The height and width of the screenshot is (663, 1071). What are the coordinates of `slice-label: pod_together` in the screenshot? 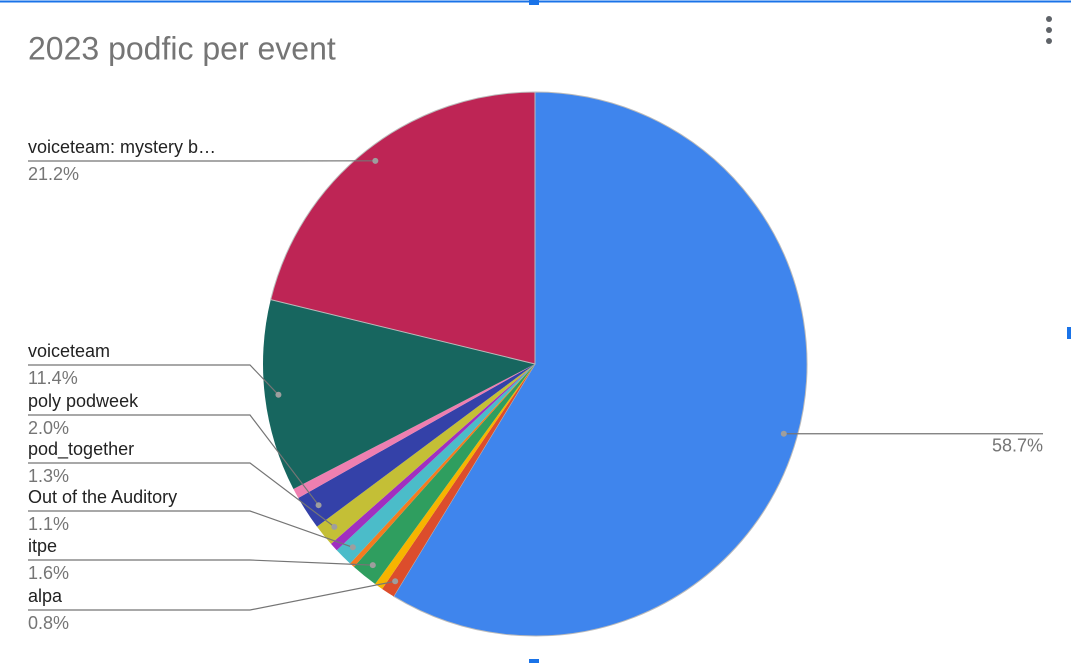 It's located at (81, 449).